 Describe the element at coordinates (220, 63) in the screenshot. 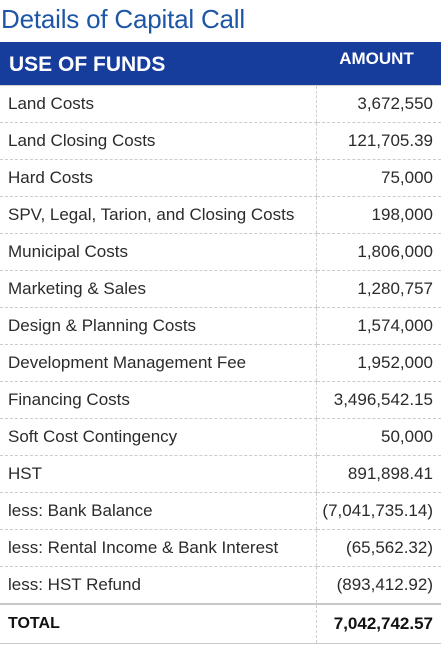

I see `table-header-row: USE OF FUNDS AMOUNT` at that location.